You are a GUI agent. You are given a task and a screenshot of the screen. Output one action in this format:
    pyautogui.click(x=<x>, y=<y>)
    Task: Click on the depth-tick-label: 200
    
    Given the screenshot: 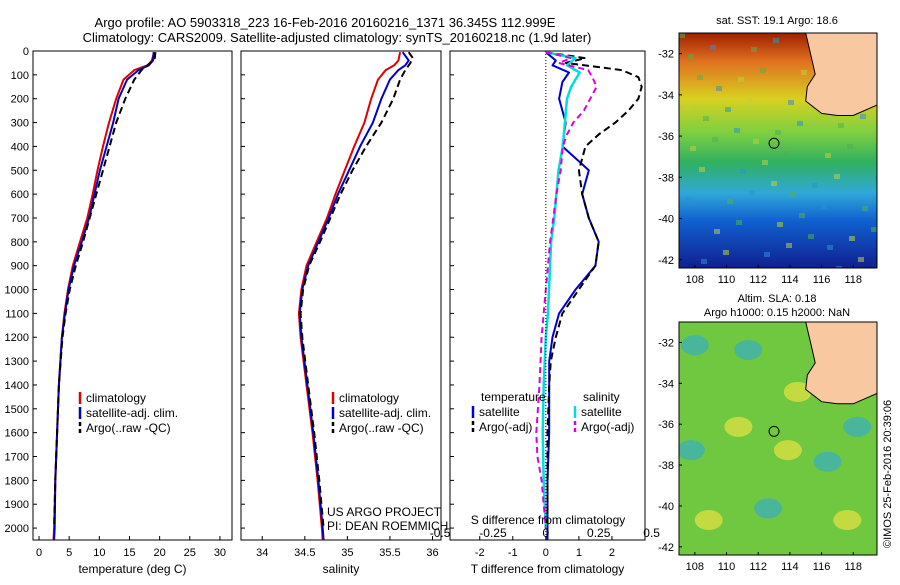 What is the action you would take?
    pyautogui.click(x=20, y=100)
    